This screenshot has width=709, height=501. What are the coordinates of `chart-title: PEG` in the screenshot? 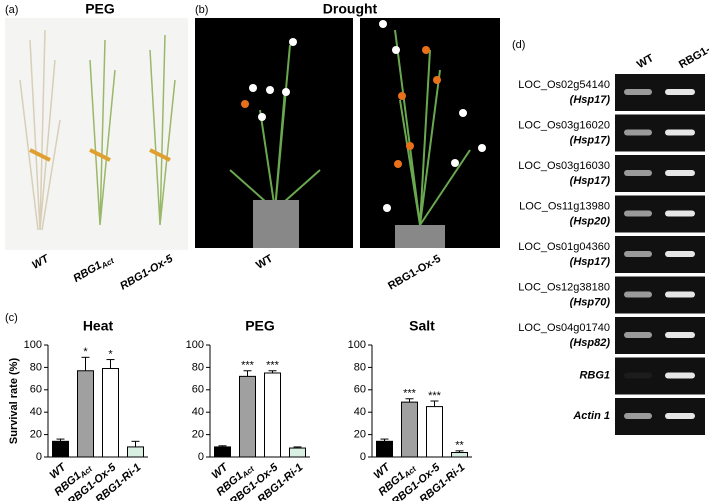 It's located at (260, 326).